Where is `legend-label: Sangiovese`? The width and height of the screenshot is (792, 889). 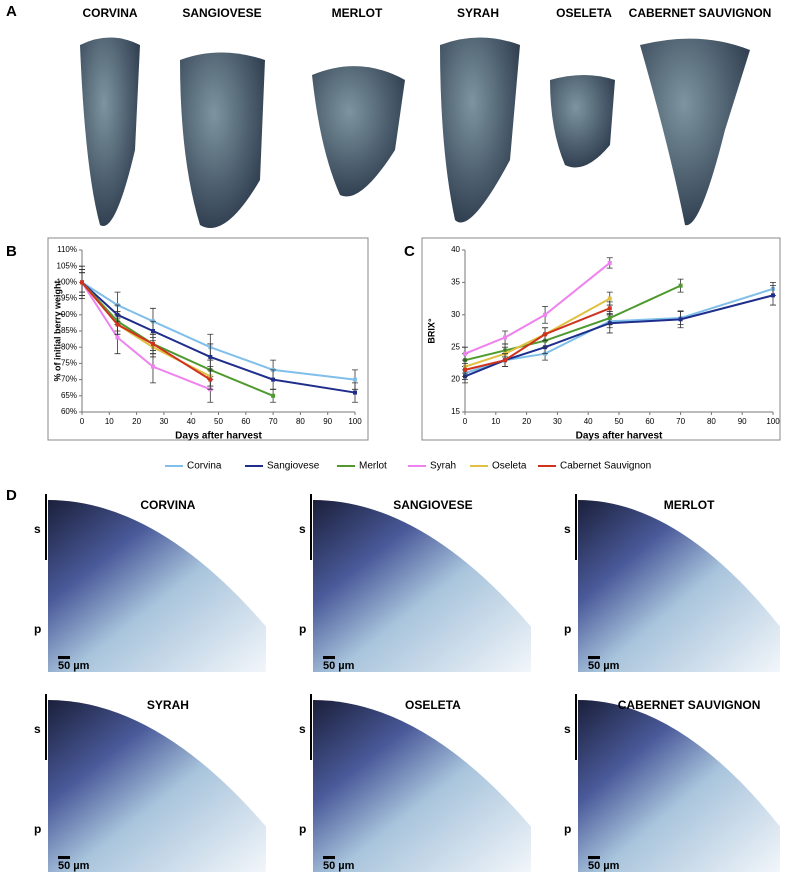 legend-label: Sangiovese is located at coordinates (293, 466).